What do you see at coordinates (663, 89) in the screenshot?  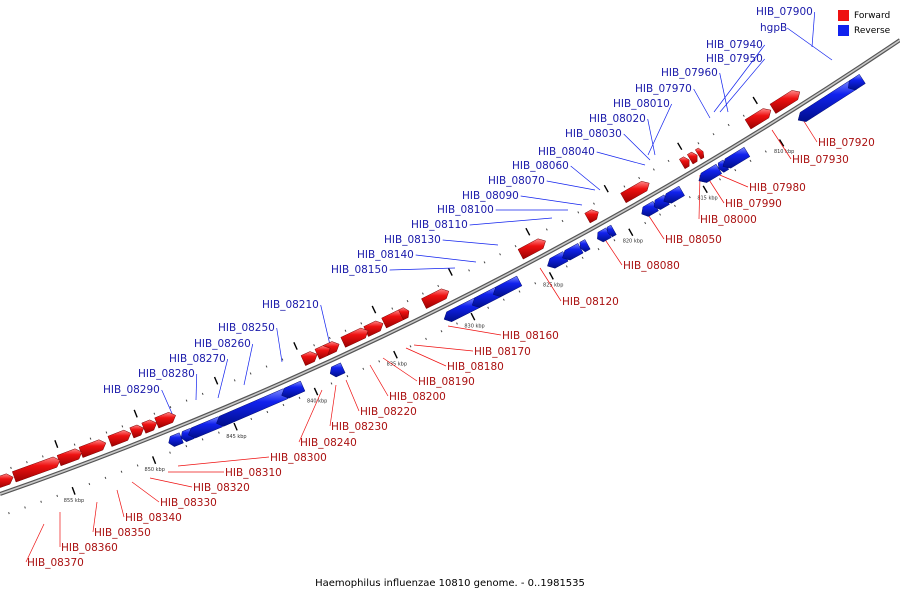 I see `reverse-gene-label: HIB_07970` at bounding box center [663, 89].